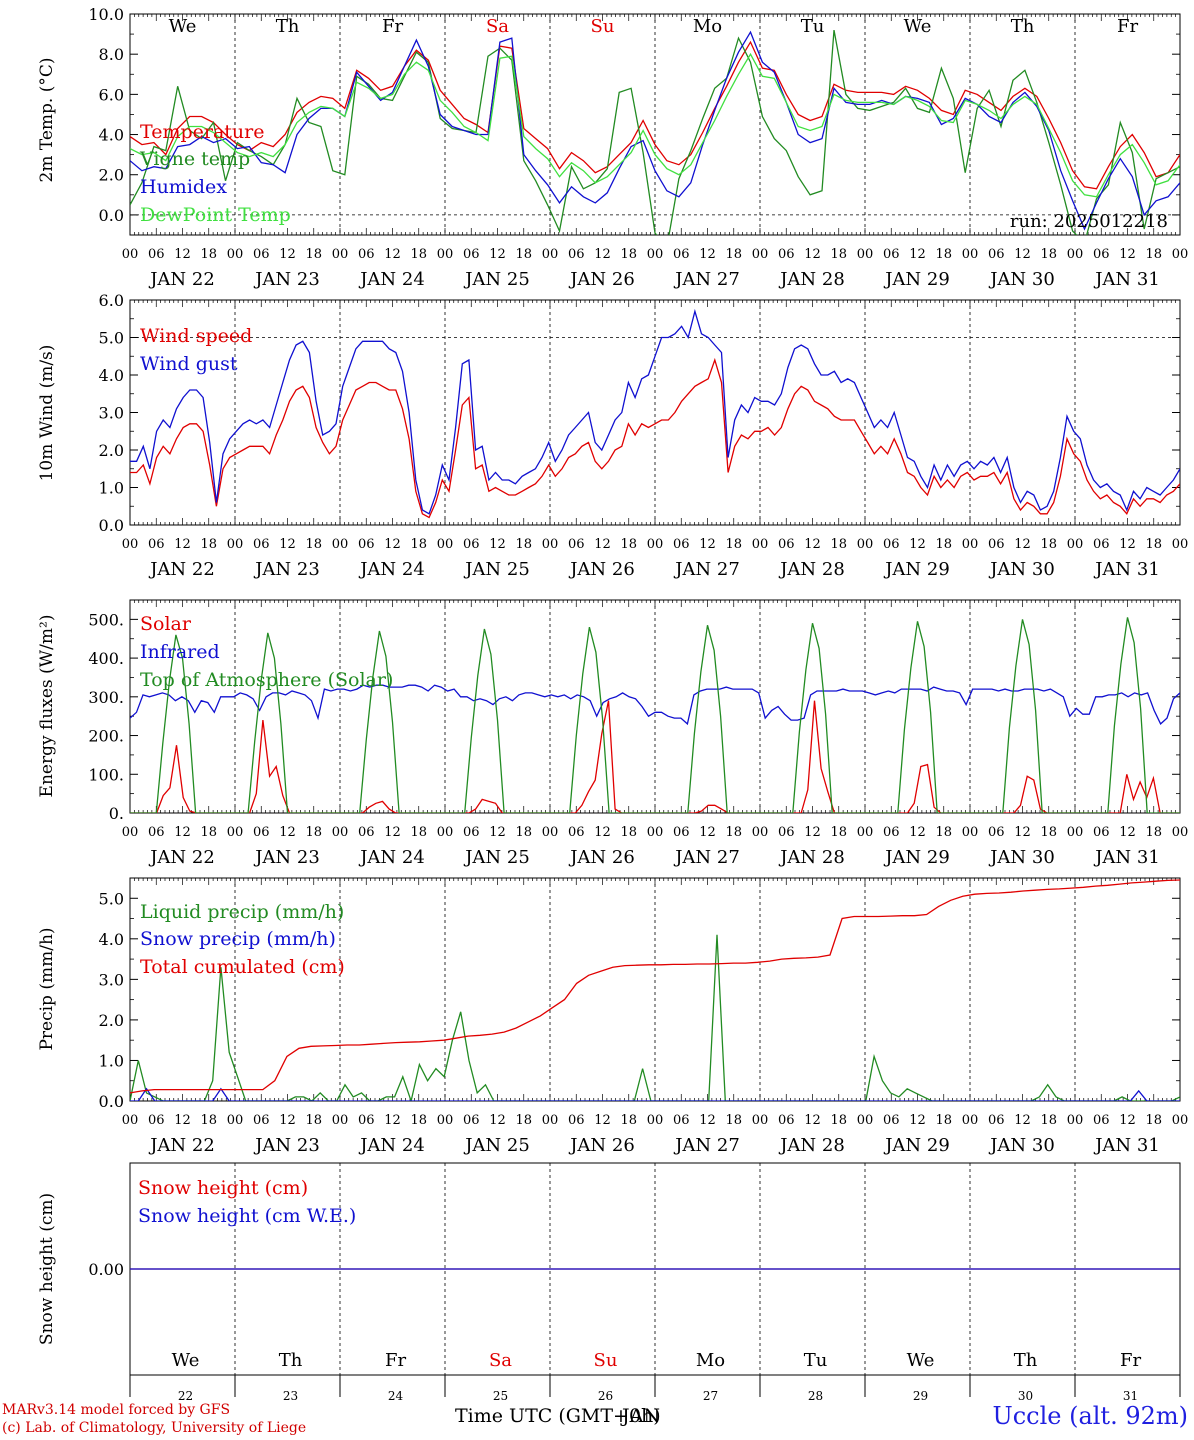  I want to click on series-line-liquid-precip-mm-h-, so click(655, 1017).